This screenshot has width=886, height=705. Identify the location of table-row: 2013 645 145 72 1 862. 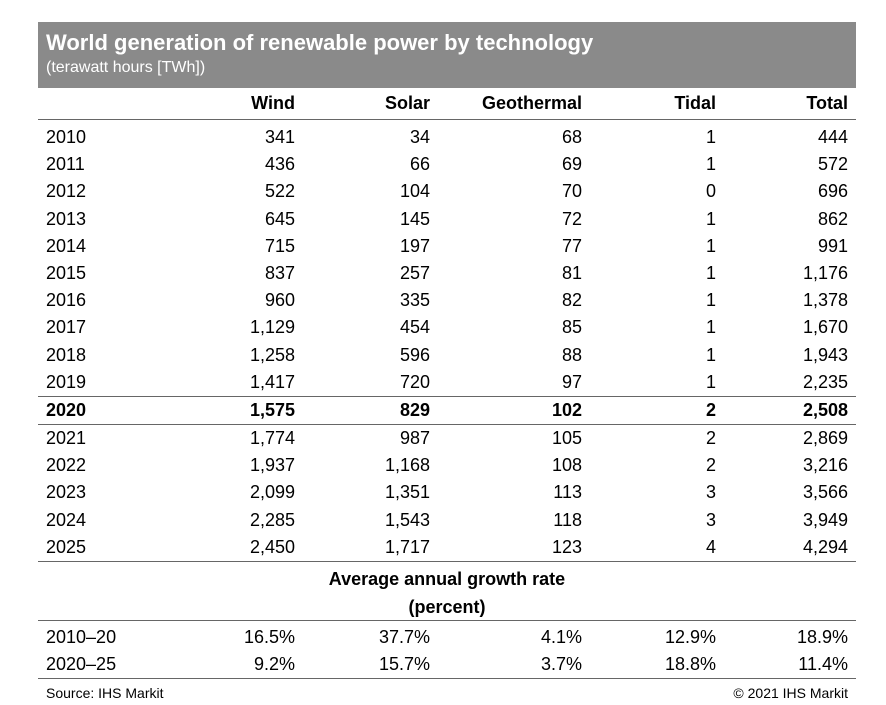
(447, 219).